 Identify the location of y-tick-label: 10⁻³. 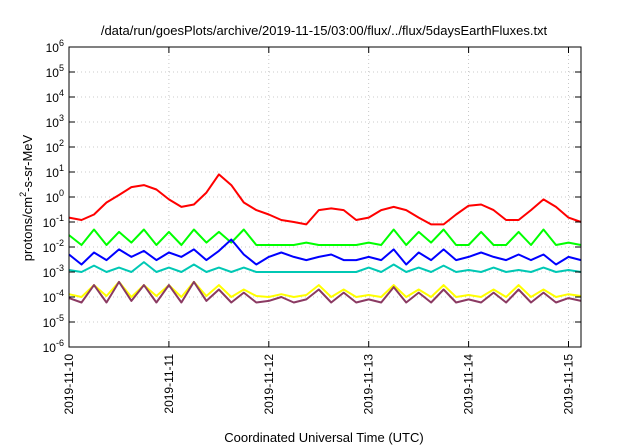
(53, 271).